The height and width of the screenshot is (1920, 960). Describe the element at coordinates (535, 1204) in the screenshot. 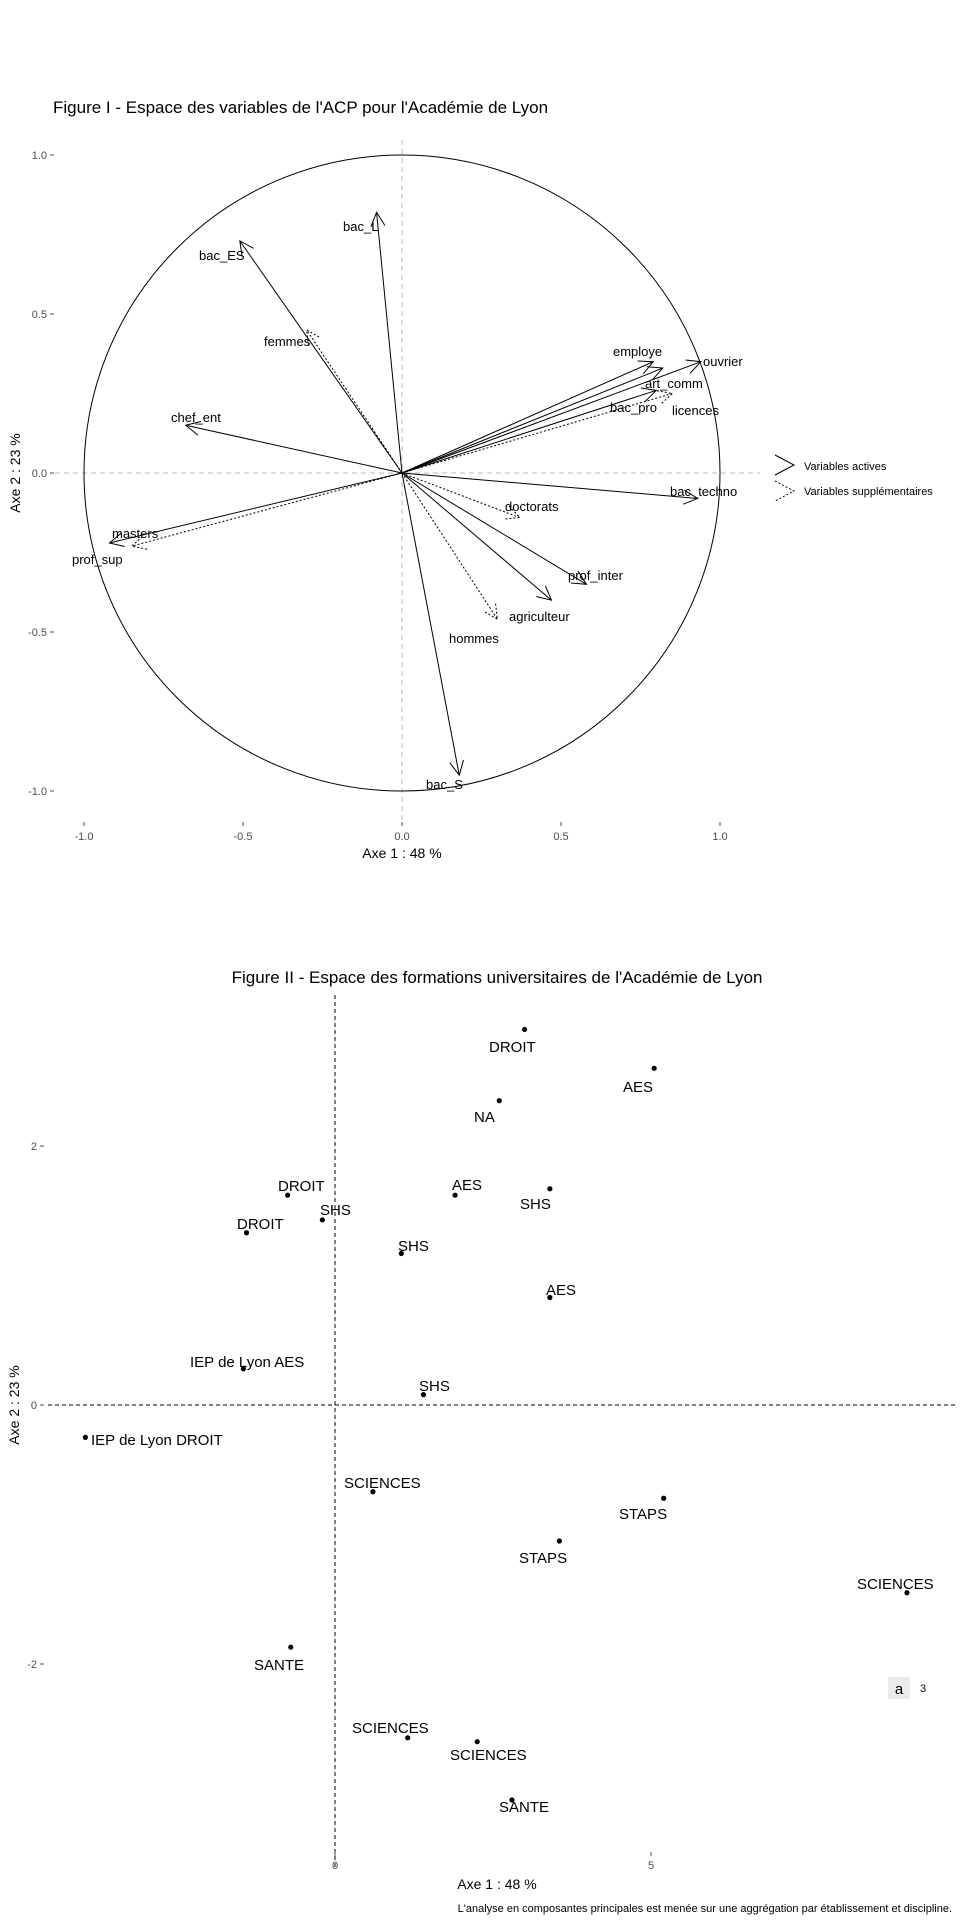

I see `pt-label-shs-2: SHS` at that location.